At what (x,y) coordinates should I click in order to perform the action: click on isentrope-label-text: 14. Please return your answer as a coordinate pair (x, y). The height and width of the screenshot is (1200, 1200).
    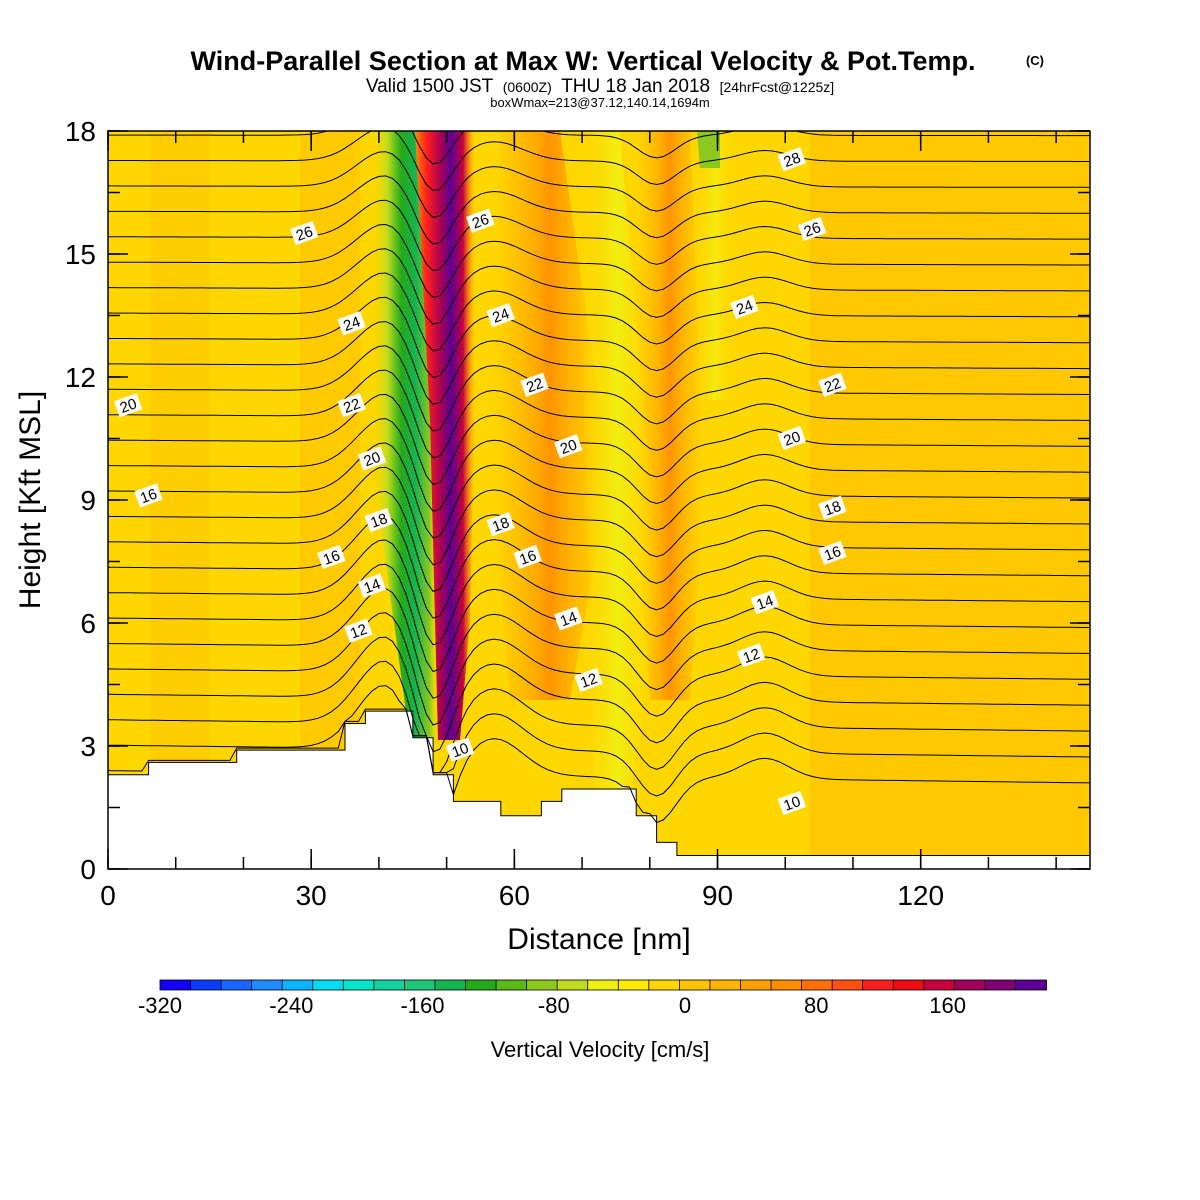
    Looking at the image, I should click on (568, 620).